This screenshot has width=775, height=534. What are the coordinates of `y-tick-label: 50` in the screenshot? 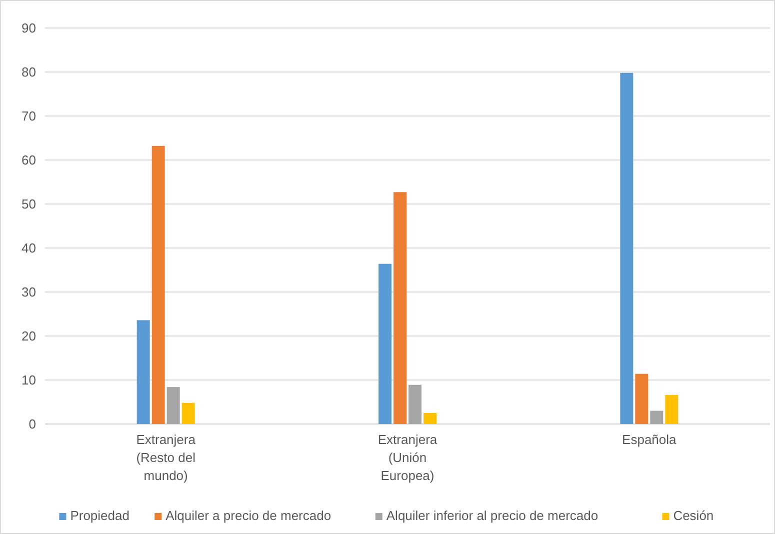 It's located at (29, 204).